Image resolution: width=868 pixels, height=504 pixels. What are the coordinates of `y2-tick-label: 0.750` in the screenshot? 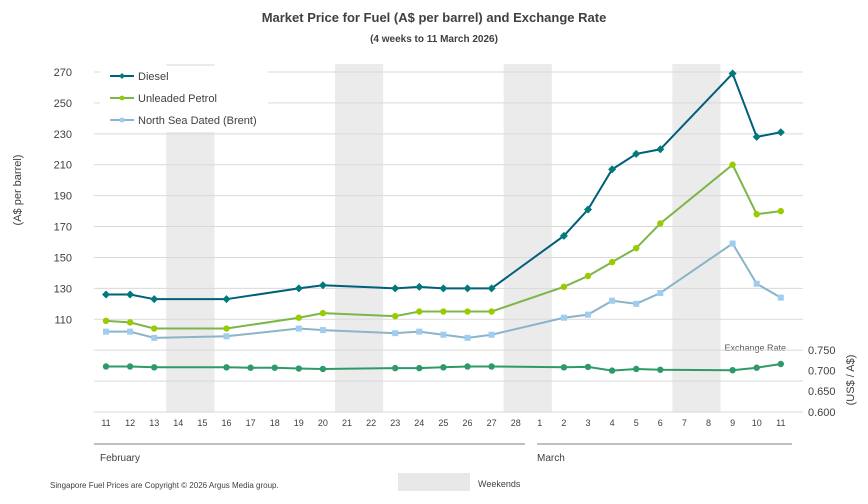 It's located at (822, 351).